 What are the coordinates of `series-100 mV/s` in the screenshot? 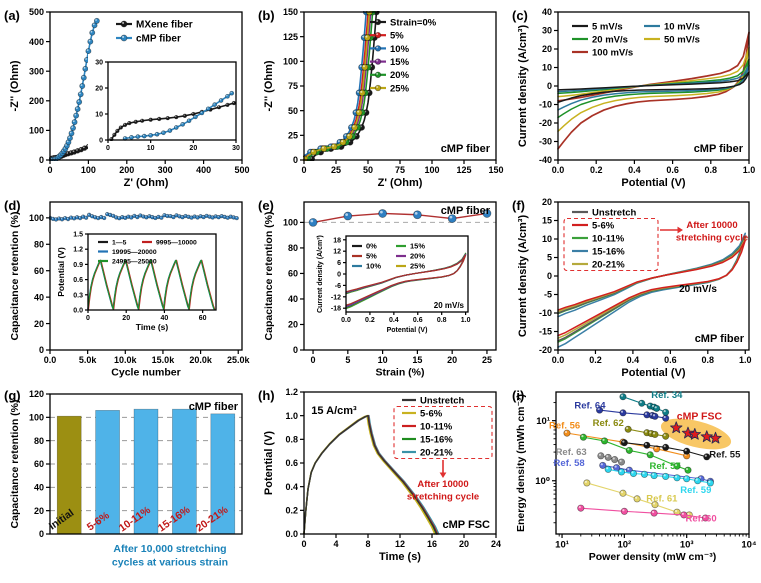 It's located at (653, 90).